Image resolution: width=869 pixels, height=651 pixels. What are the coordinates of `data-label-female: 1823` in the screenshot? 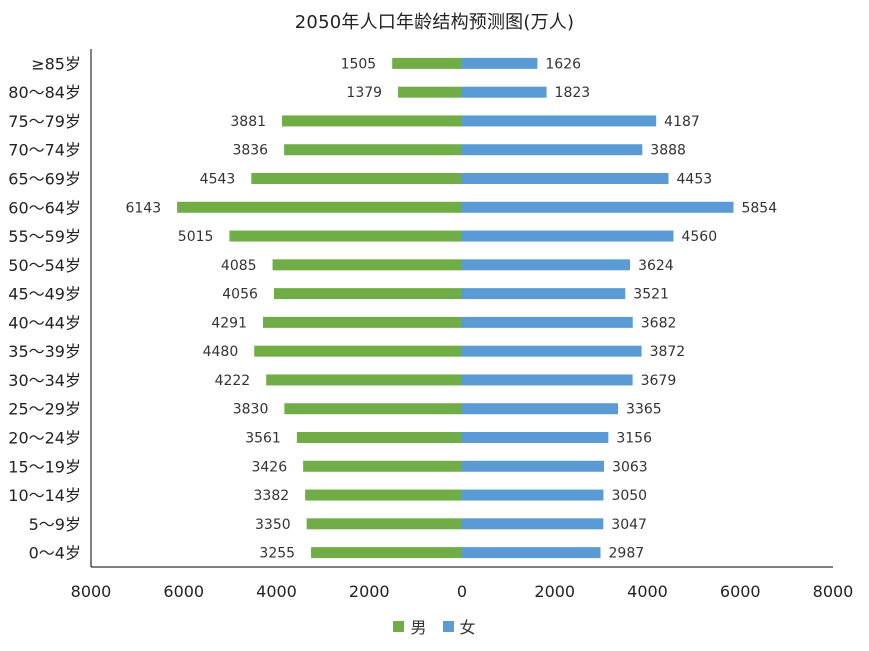 It's located at (573, 93).